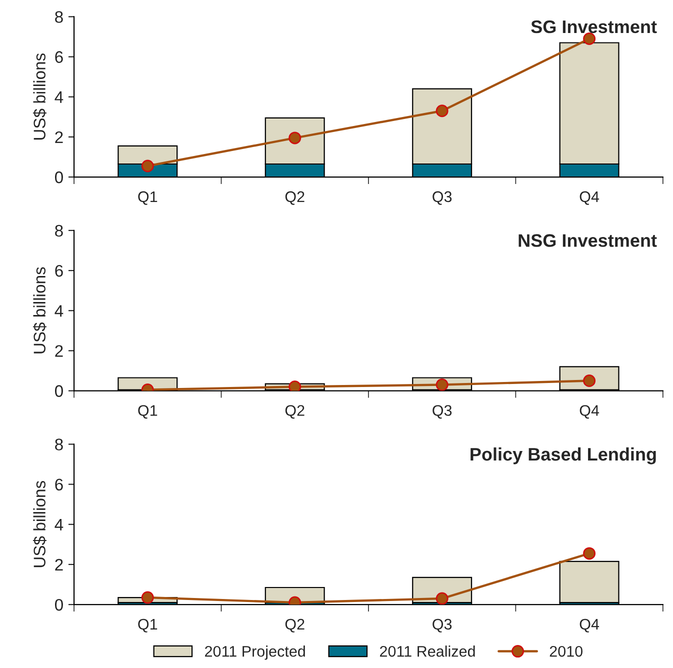 This screenshot has width=673, height=668. I want to click on legend-label: 2010, so click(566, 651).